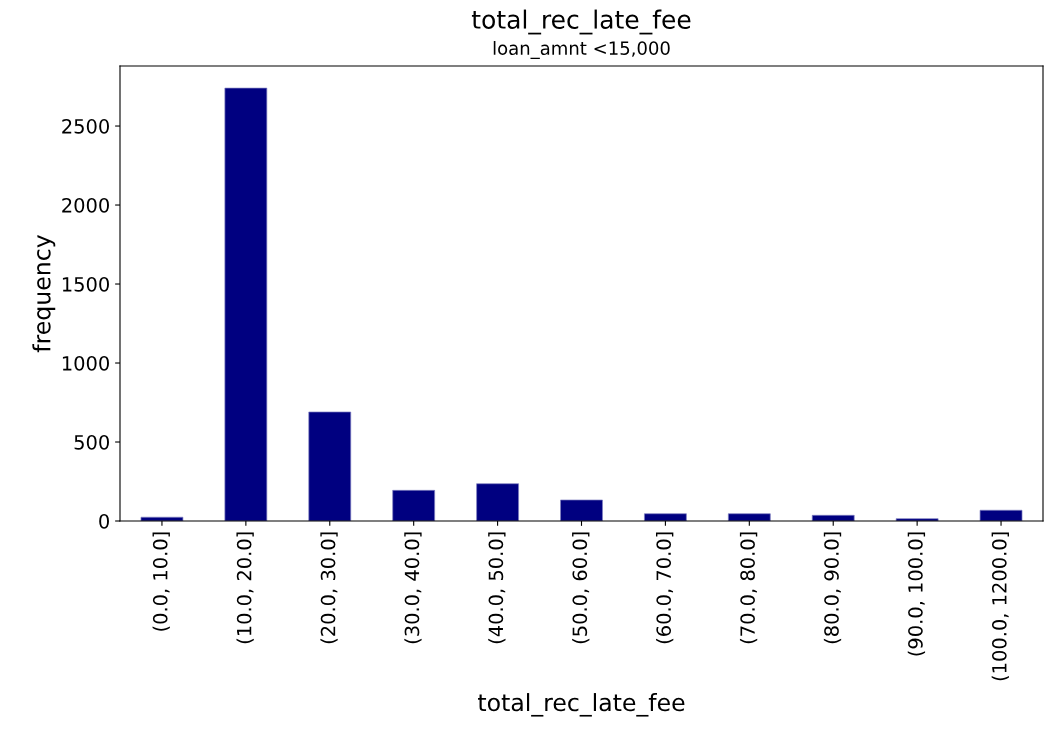 The width and height of the screenshot is (1044, 754). Describe the element at coordinates (832, 588) in the screenshot. I see `x-tick-label: (80.0, 90.0]` at that location.